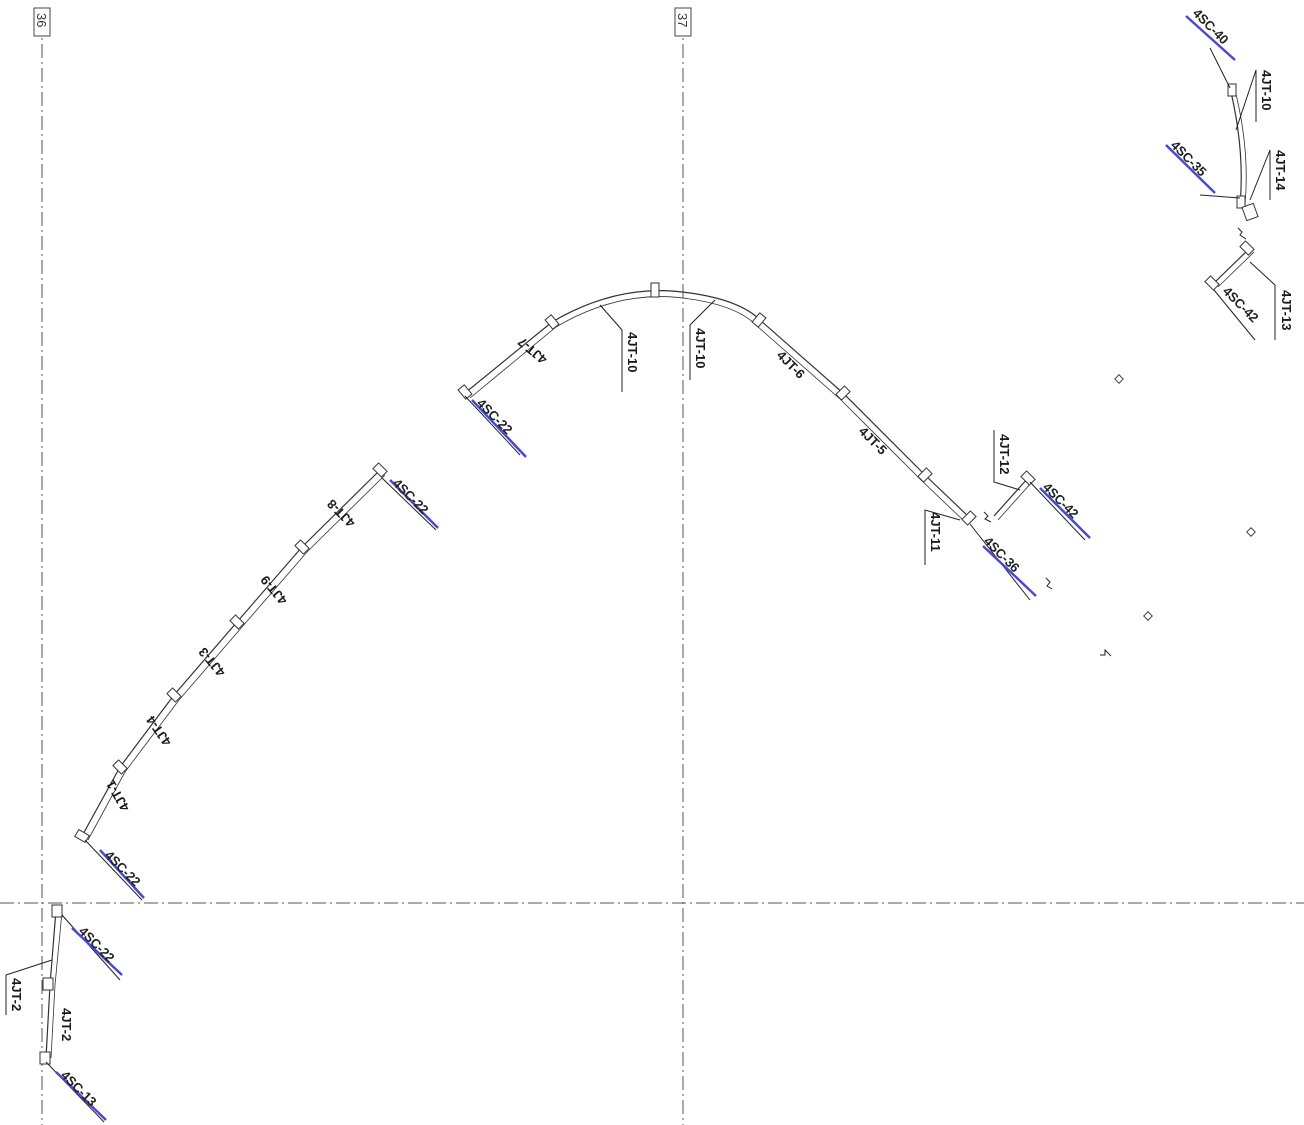 The width and height of the screenshot is (1304, 1125). Describe the element at coordinates (717, 409) in the screenshot. I see `pipe-run-arc-inner` at that location.